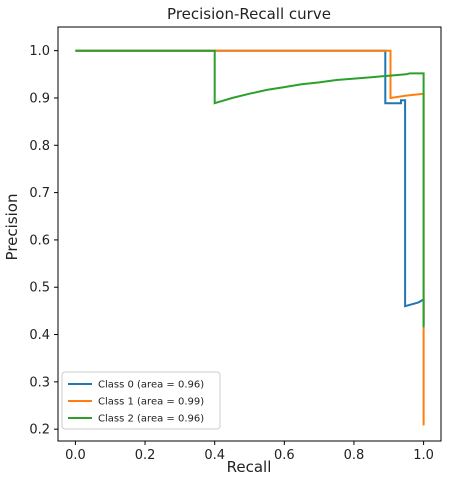 The width and height of the screenshot is (449, 480). I want to click on legend-box, so click(141, 400).